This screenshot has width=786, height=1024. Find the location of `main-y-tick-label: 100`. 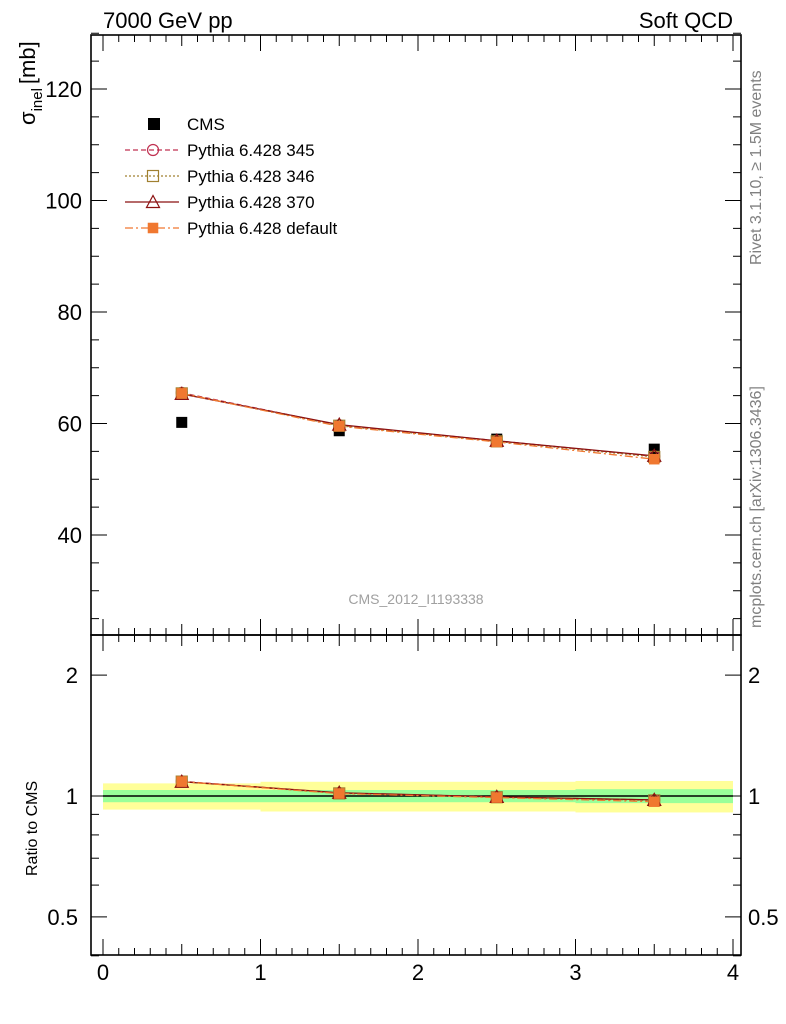

main-y-tick-label: 100 is located at coordinates (63, 201).